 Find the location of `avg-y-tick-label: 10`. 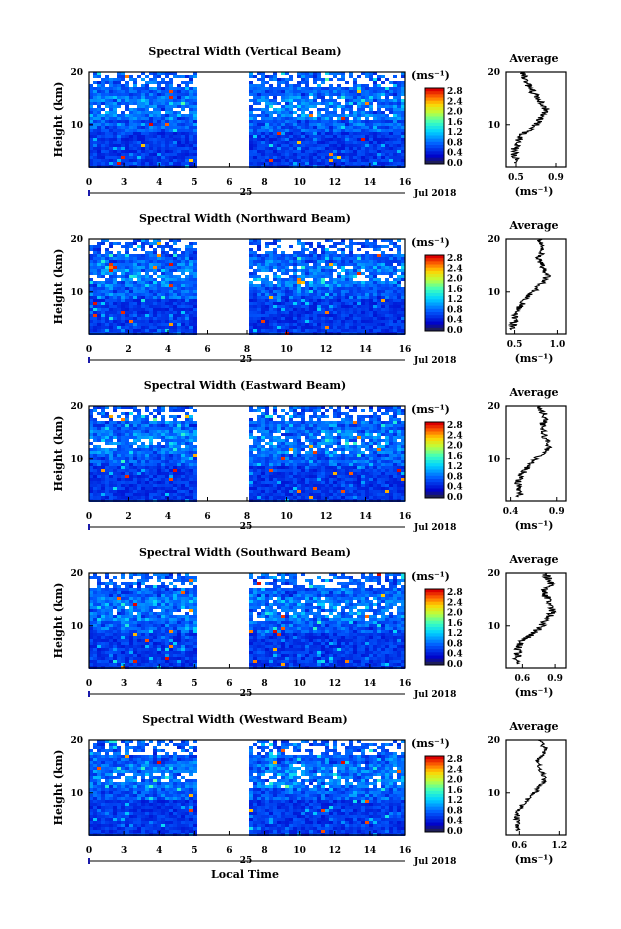

avg-y-tick-label: 10 is located at coordinates (493, 293).